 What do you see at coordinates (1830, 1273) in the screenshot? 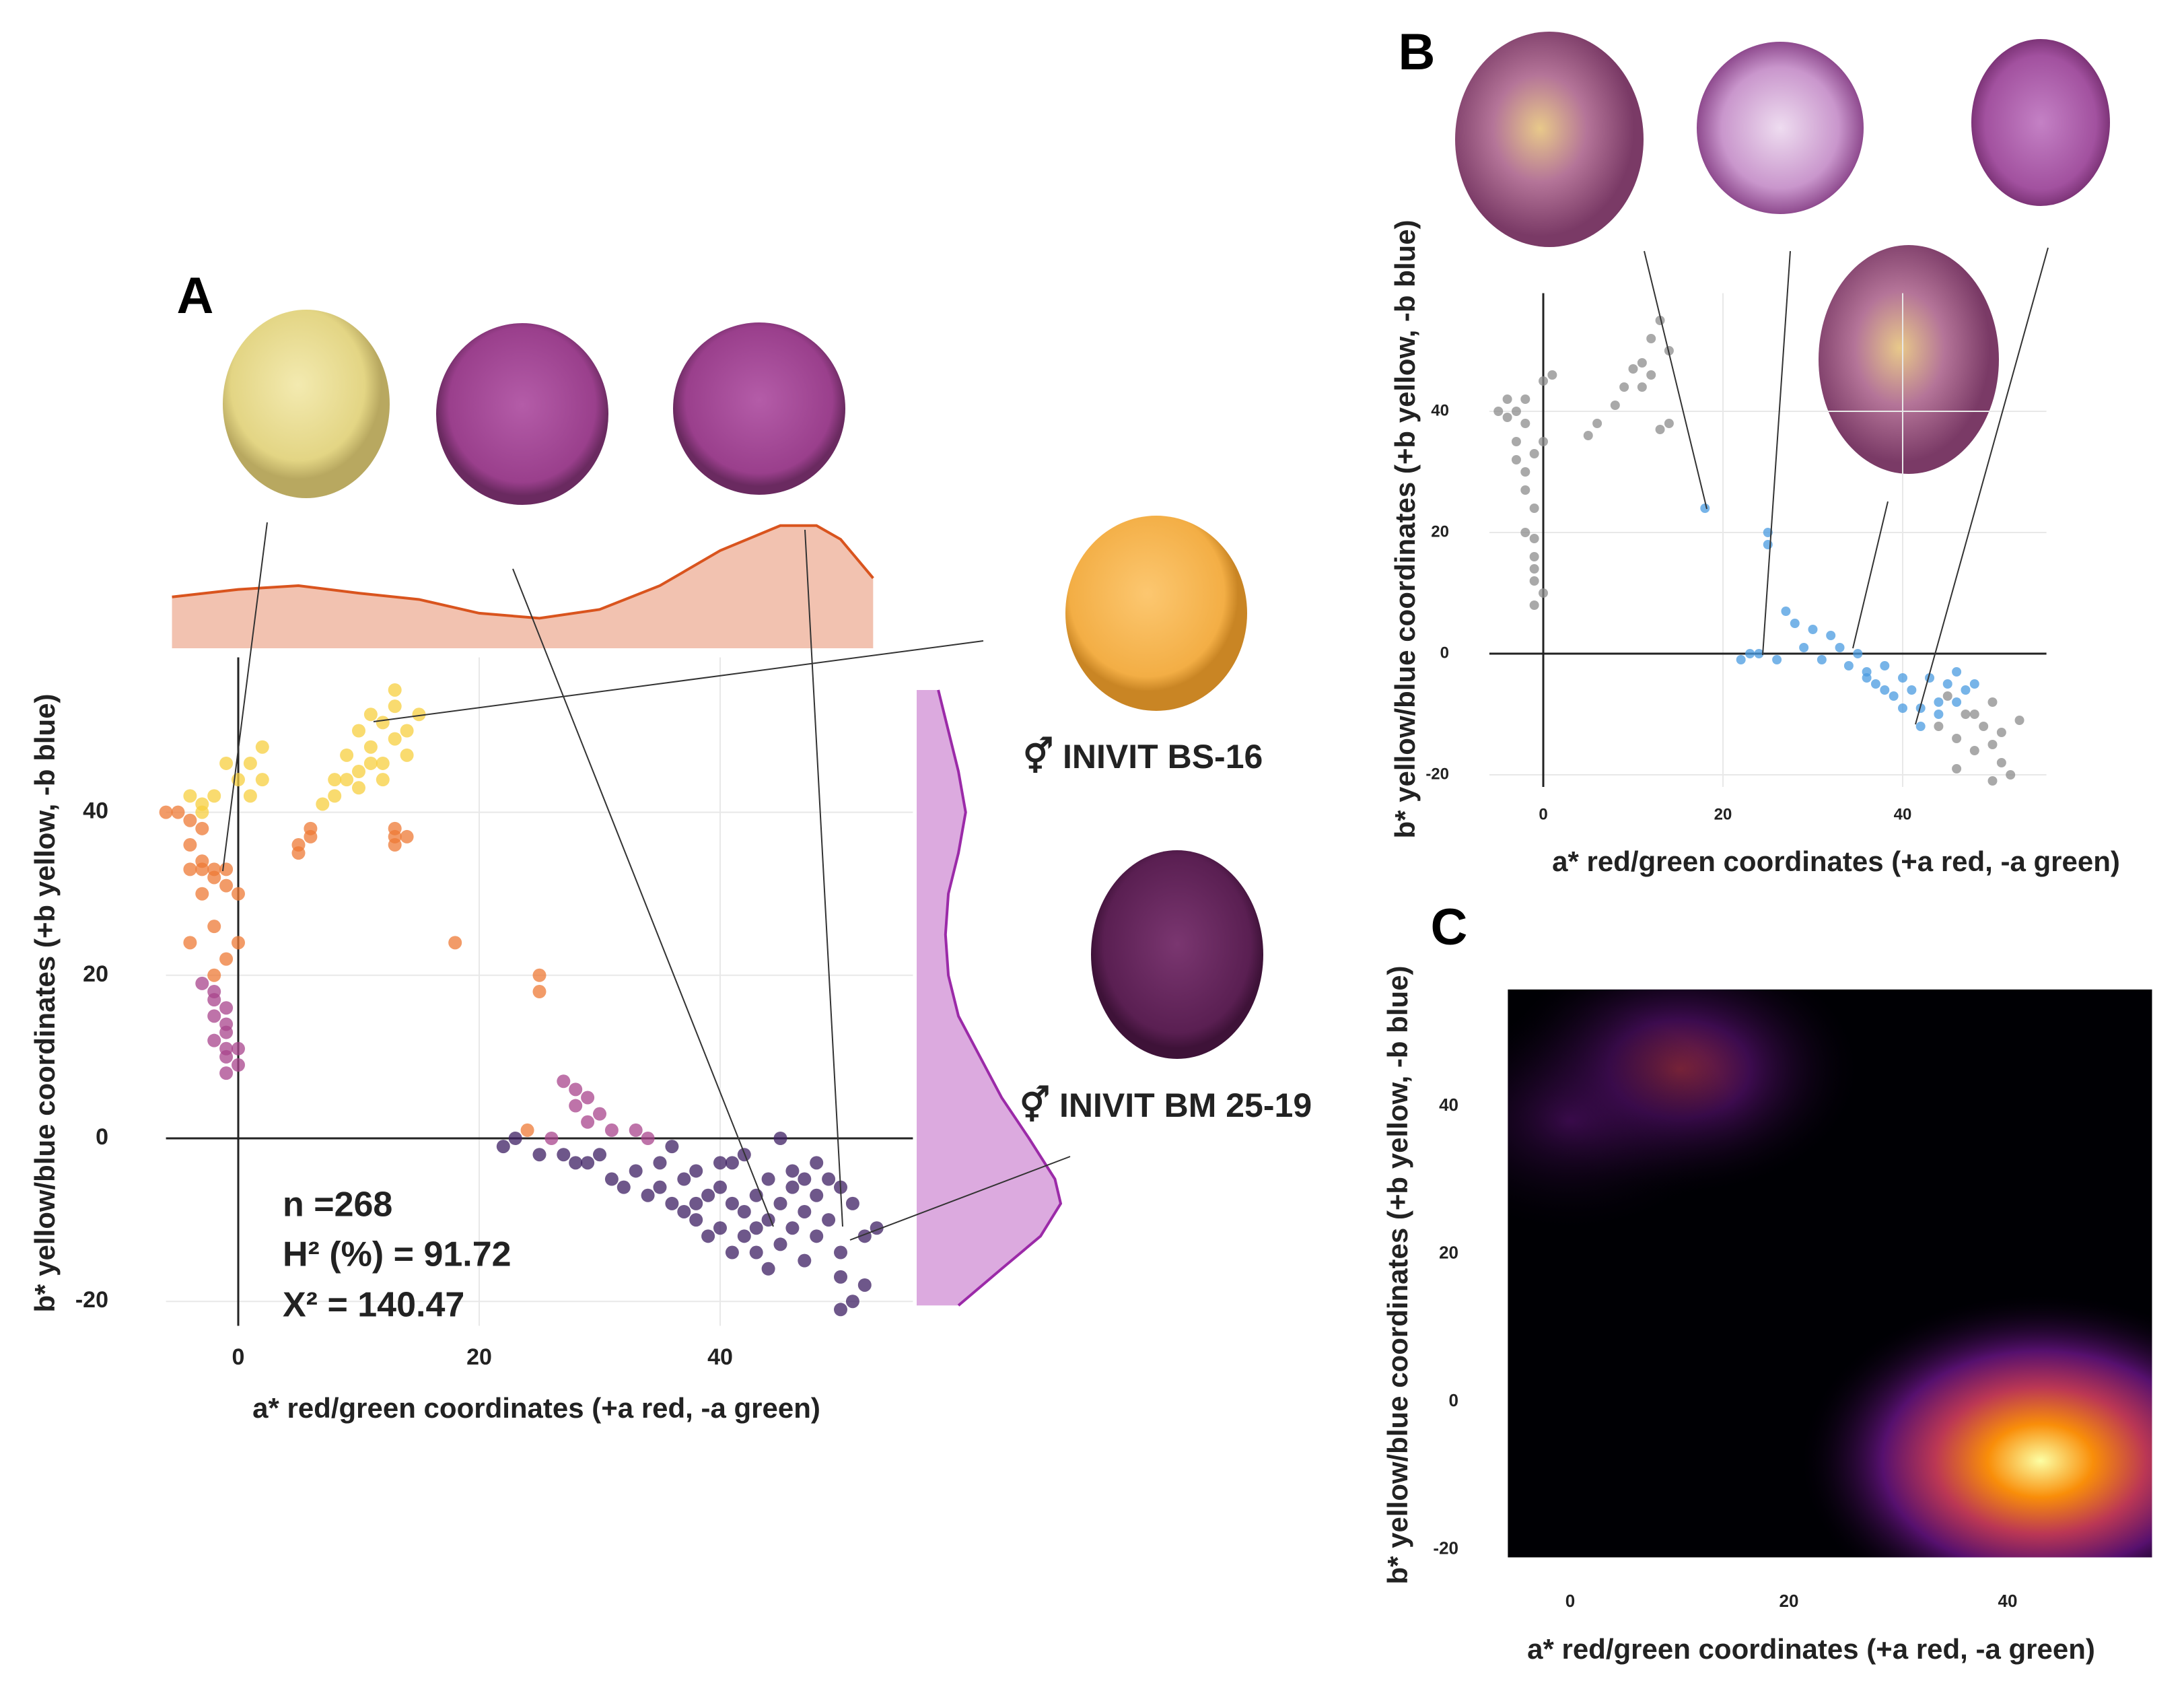
I see `density-blobs` at bounding box center [1830, 1273].